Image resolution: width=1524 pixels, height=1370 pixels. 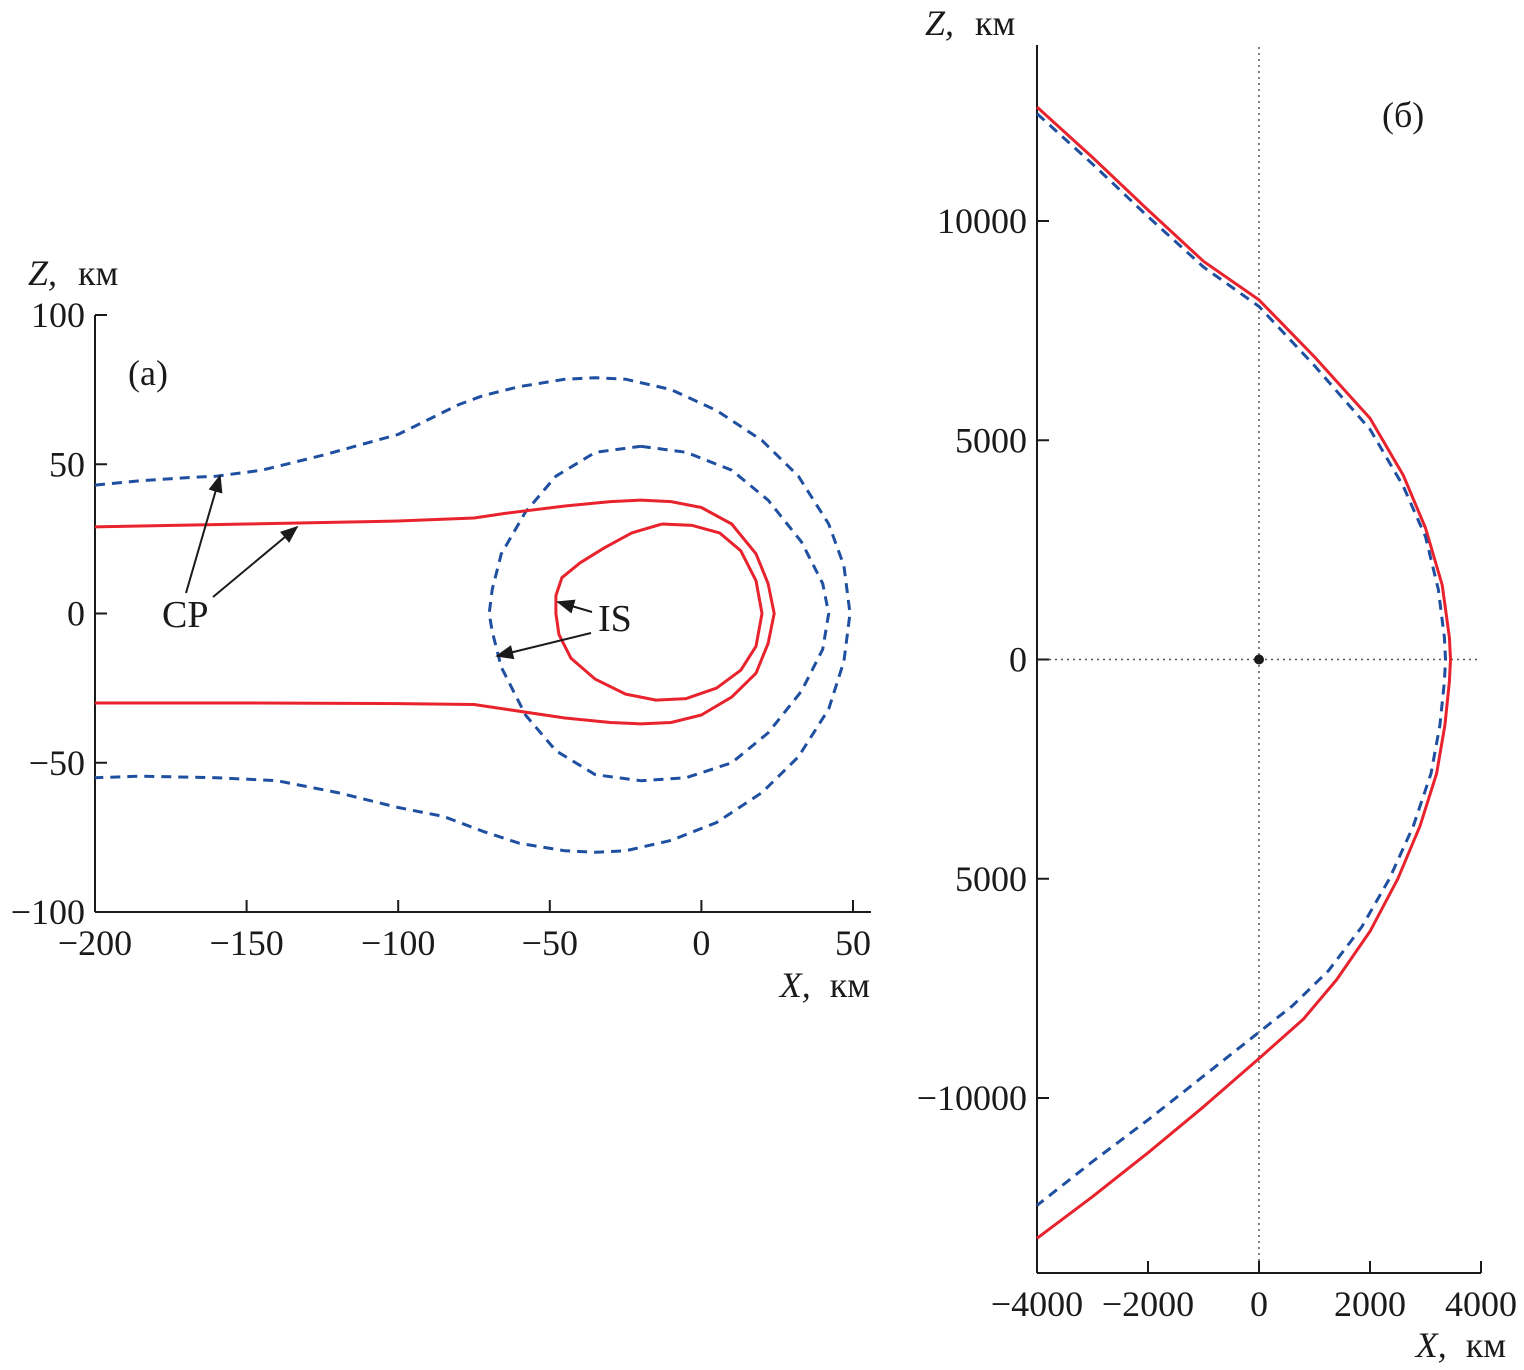 What do you see at coordinates (701, 943) in the screenshot?
I see `panel-a-x-tick-label: 0` at bounding box center [701, 943].